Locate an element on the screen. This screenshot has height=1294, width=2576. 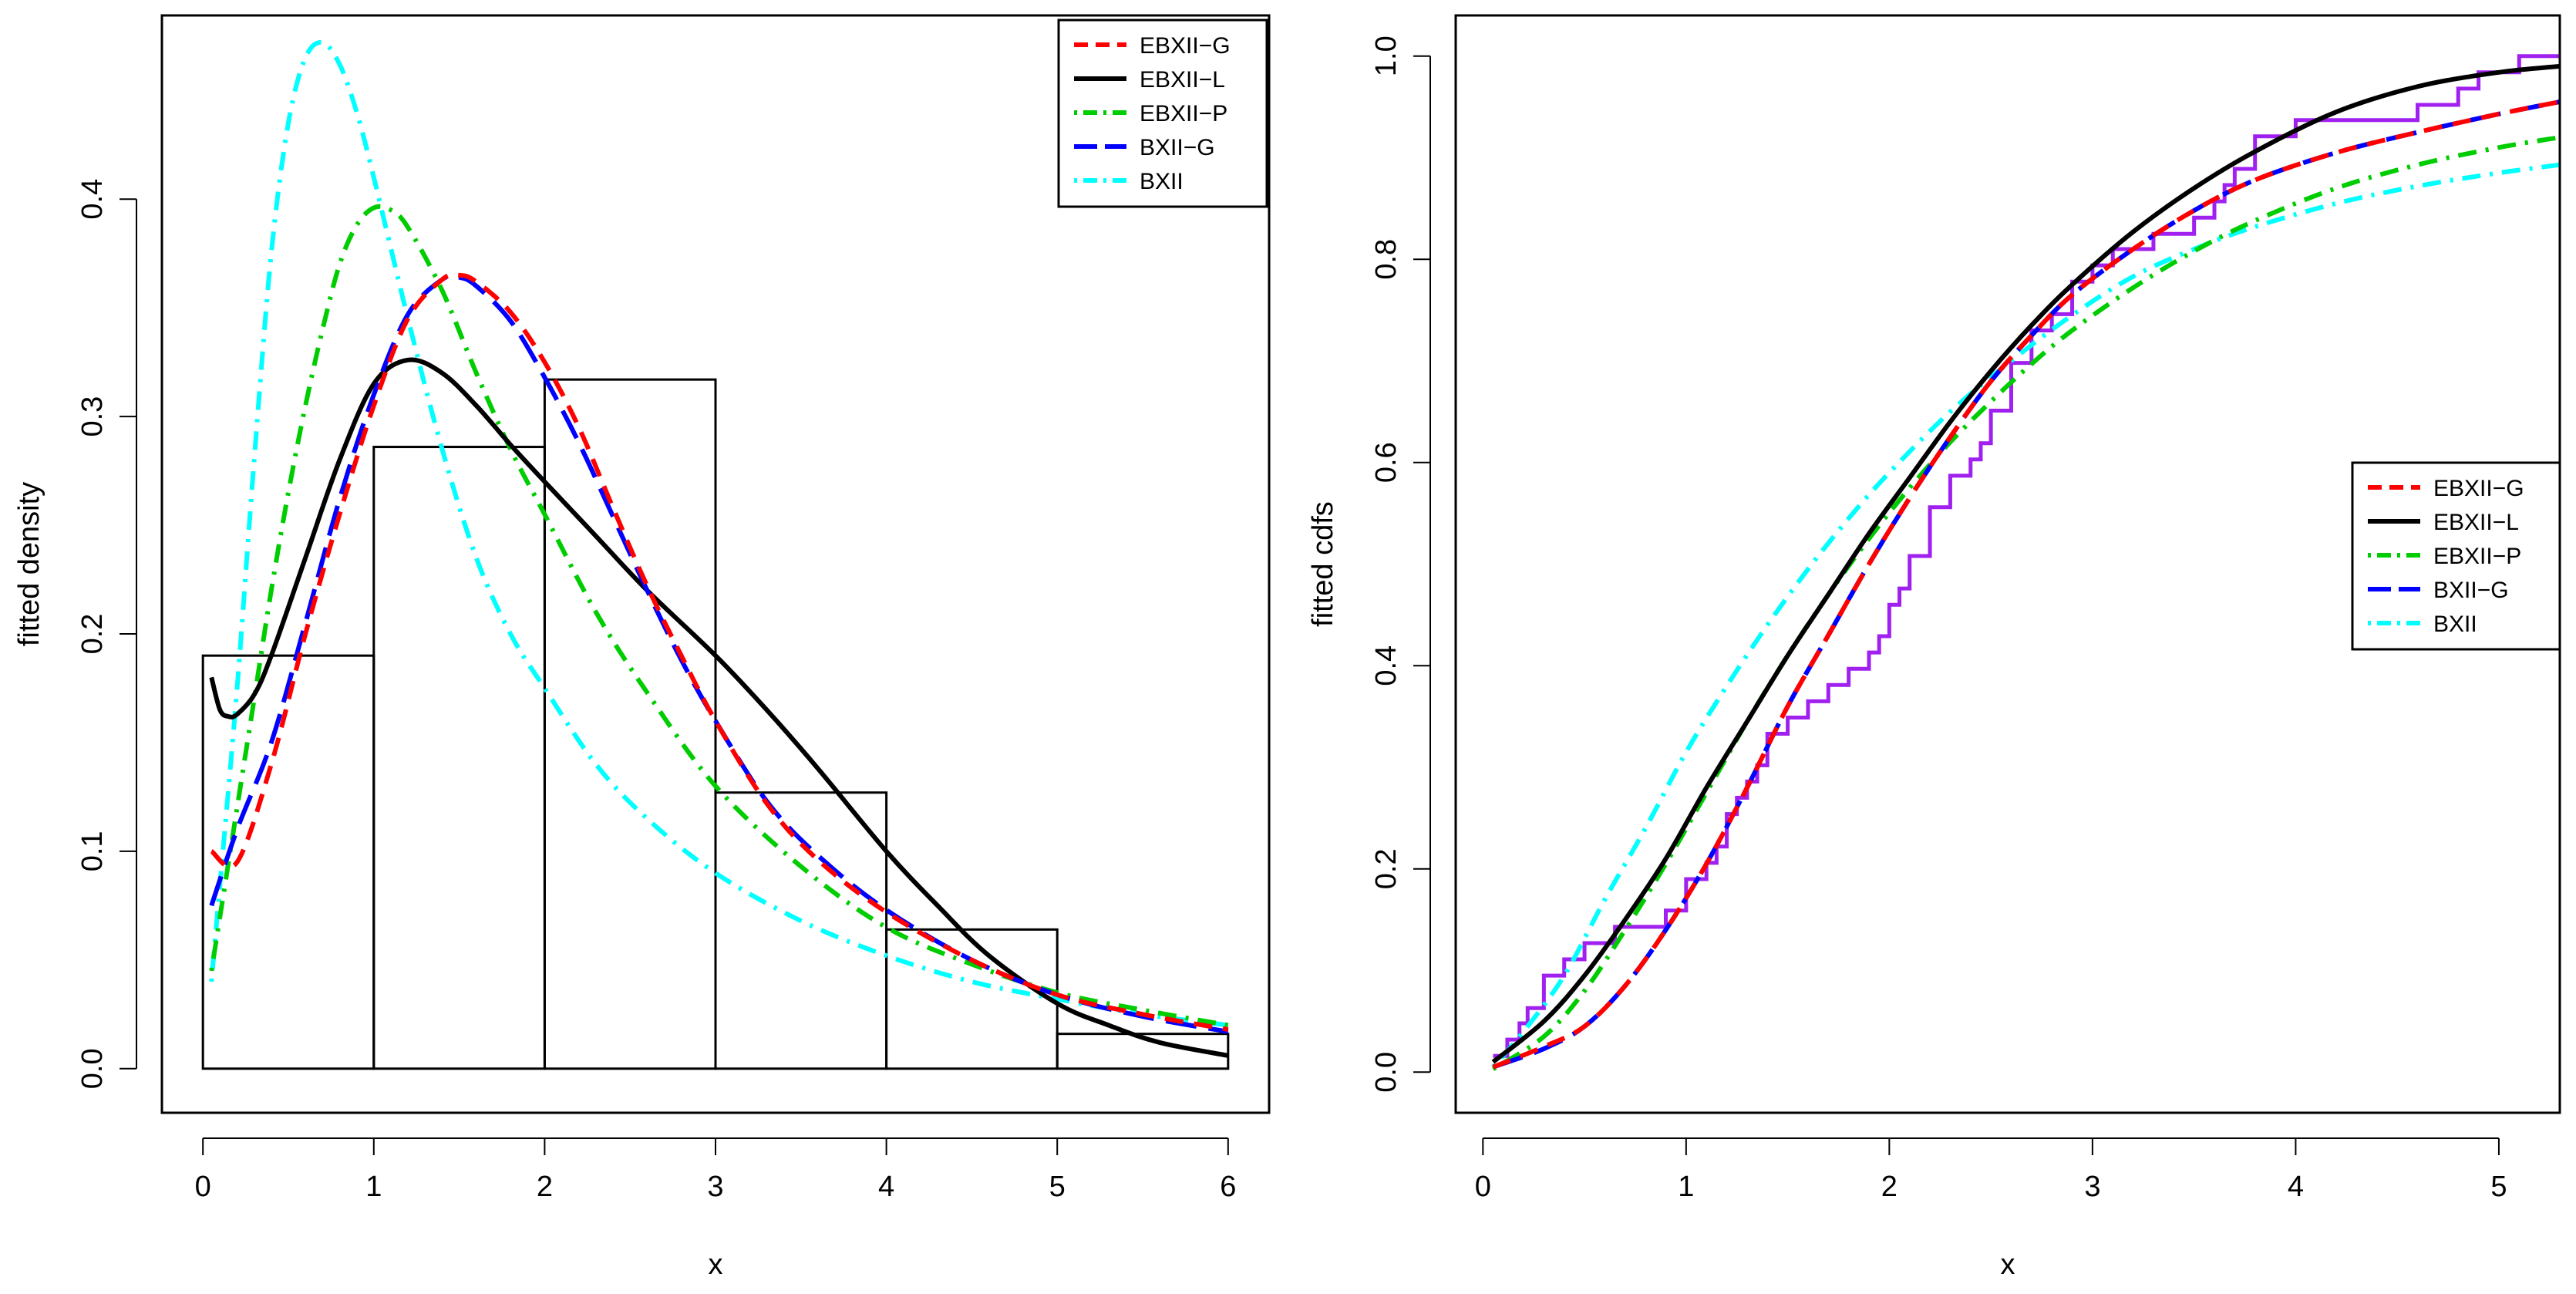
cdf-y-axis-title: fitted cdfs is located at coordinates (1323, 564).